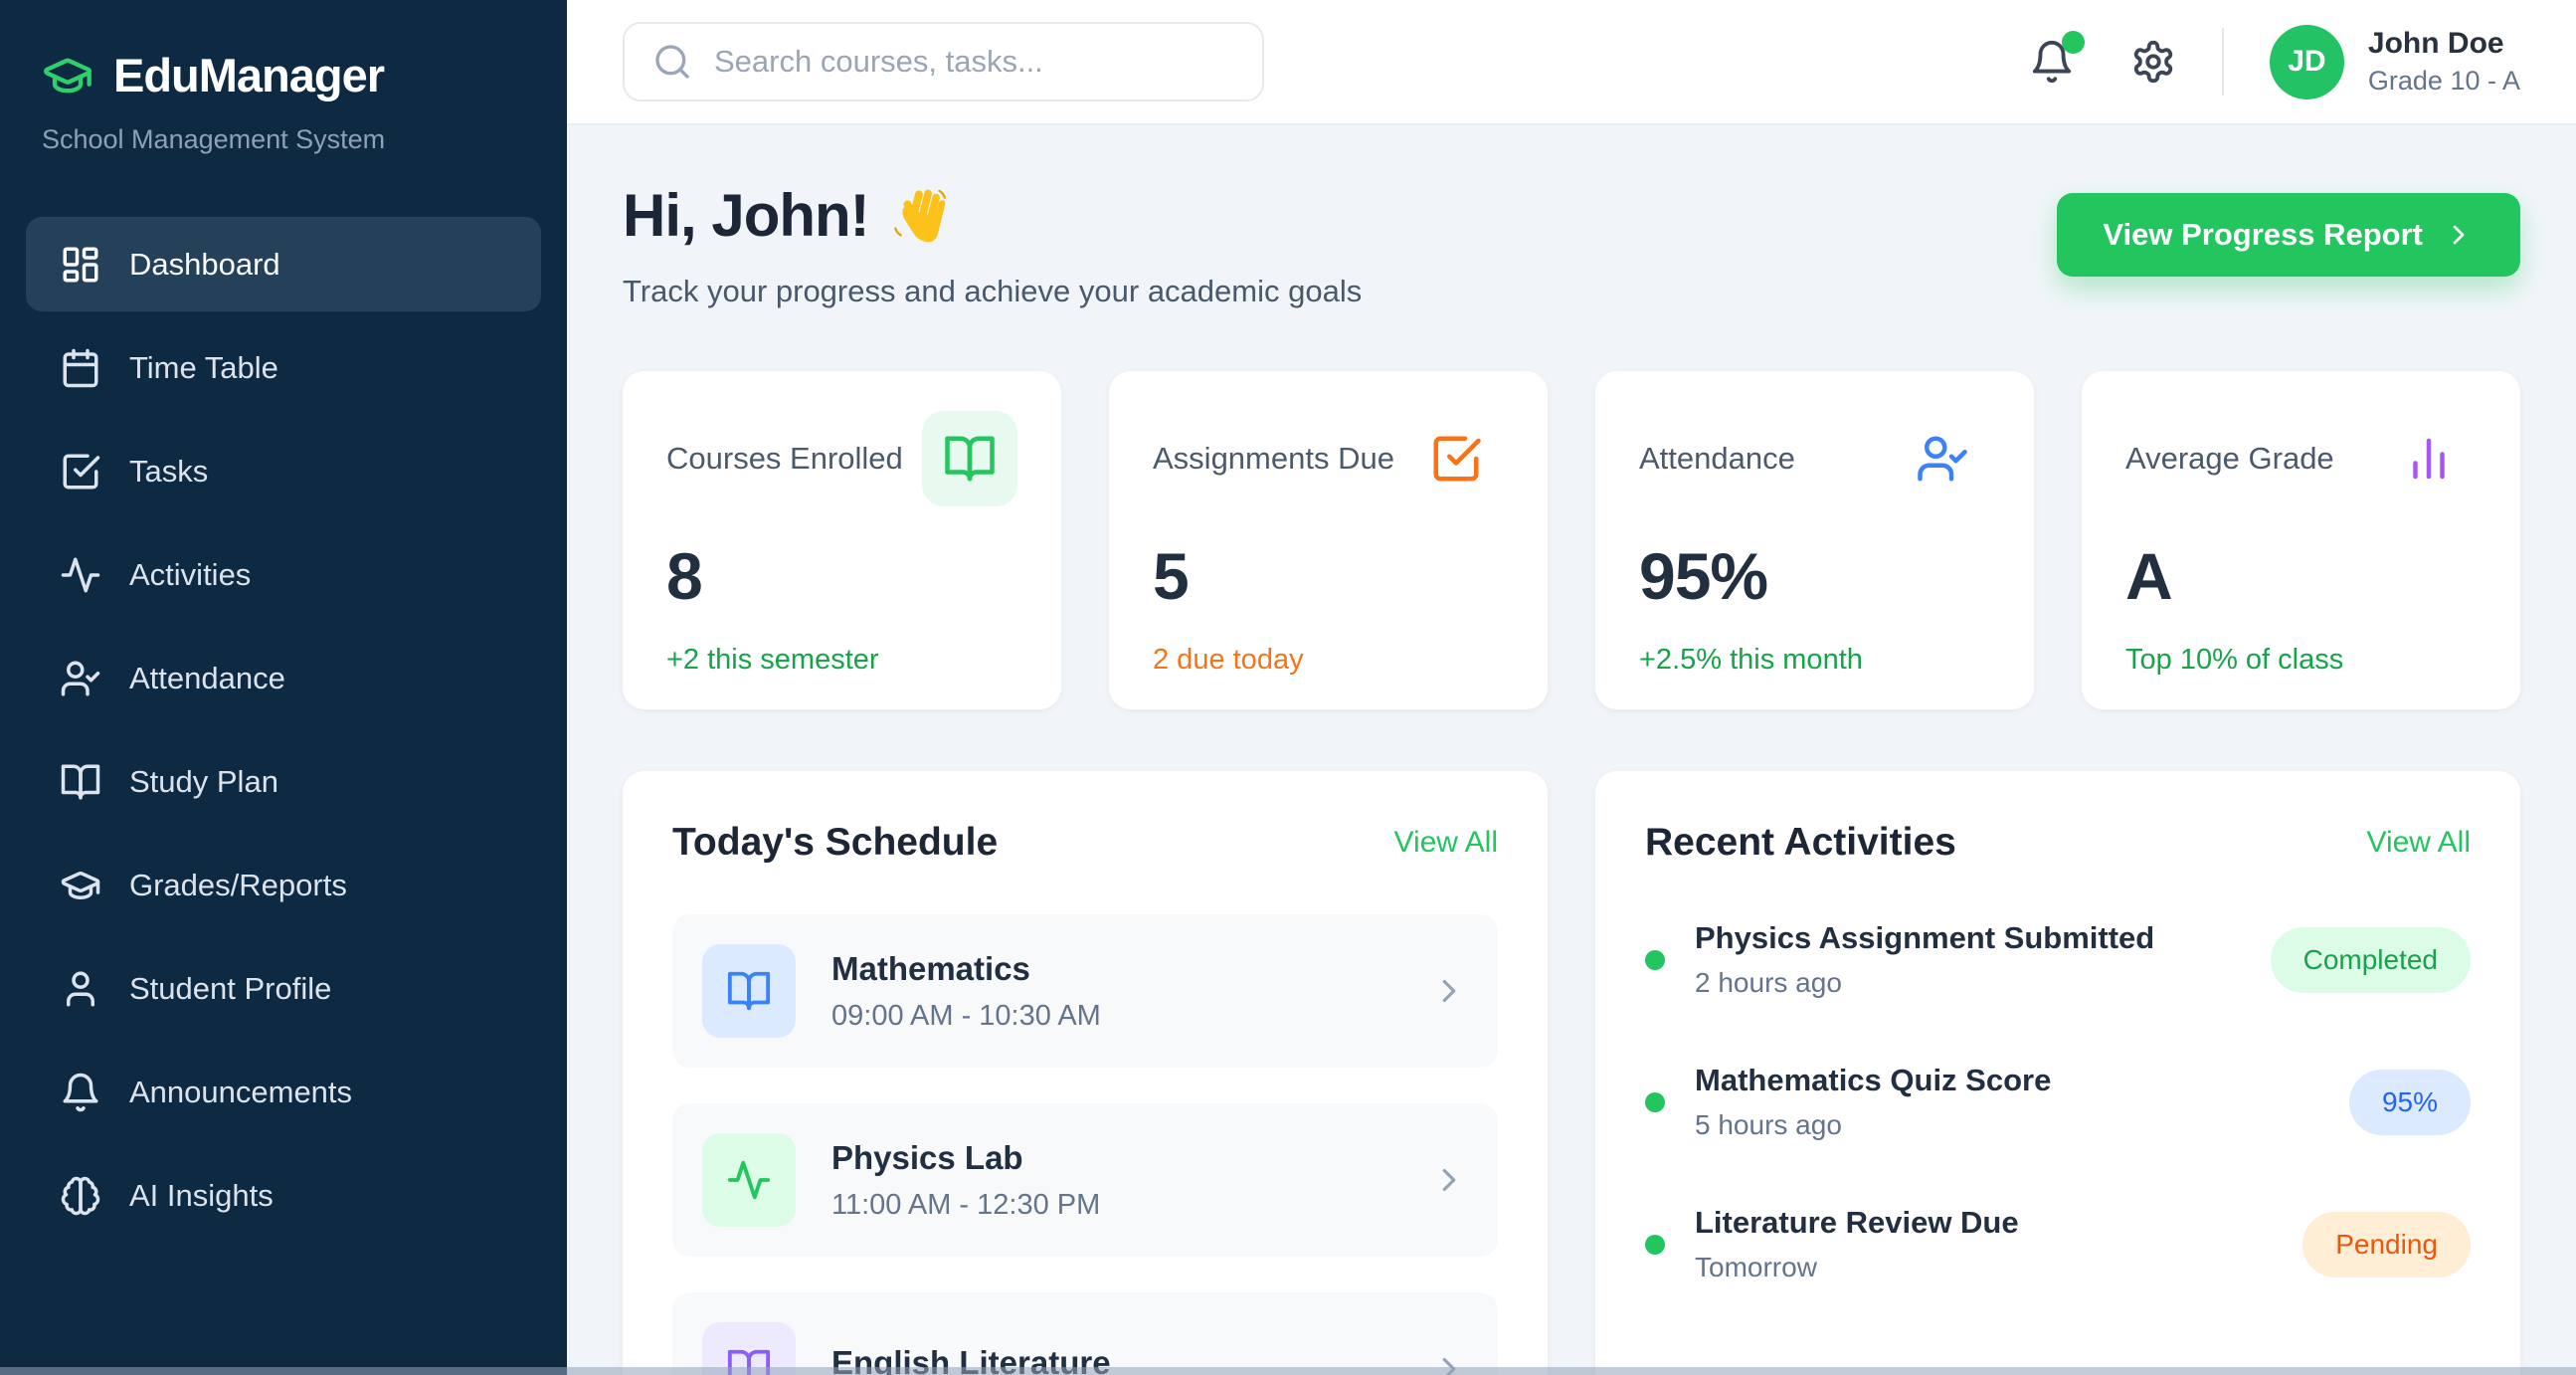  Describe the element at coordinates (1857, 1222) in the screenshot. I see `activity-title: Literature Review Due` at that location.